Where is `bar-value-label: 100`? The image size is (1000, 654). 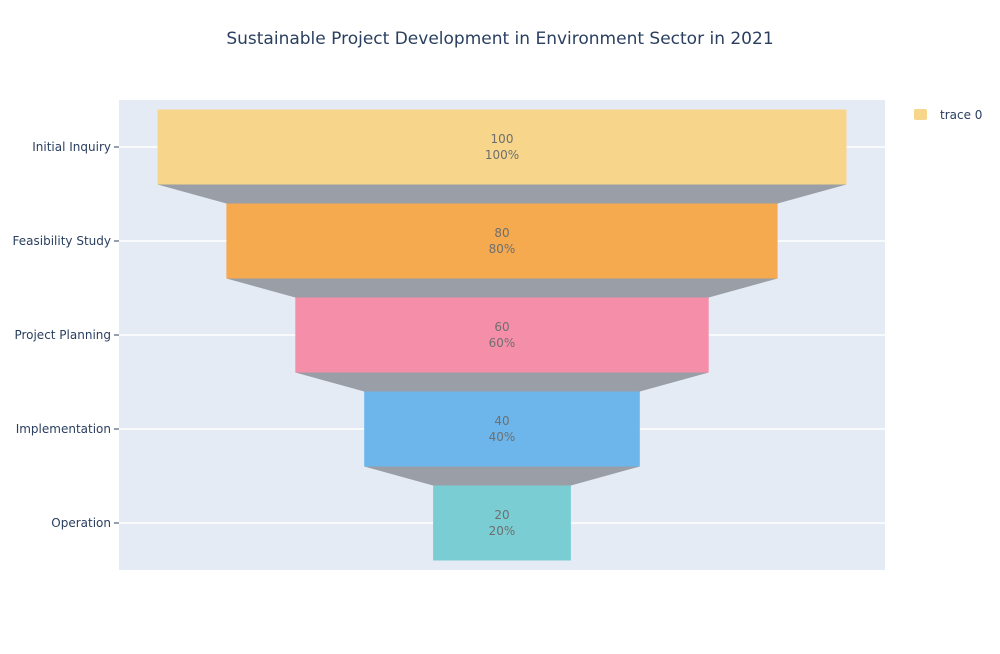 bar-value-label: 100 is located at coordinates (502, 139).